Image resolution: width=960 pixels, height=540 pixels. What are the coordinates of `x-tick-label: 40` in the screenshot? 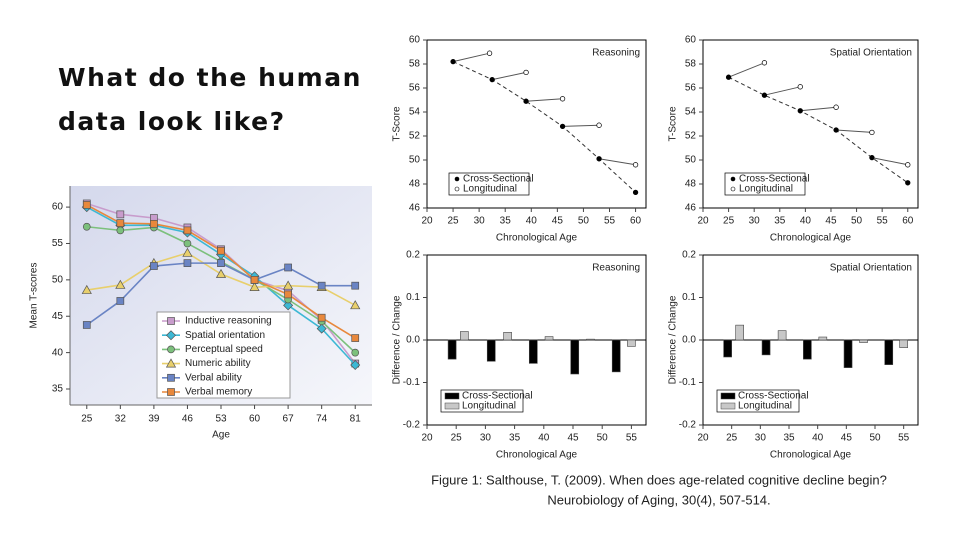 It's located at (806, 221).